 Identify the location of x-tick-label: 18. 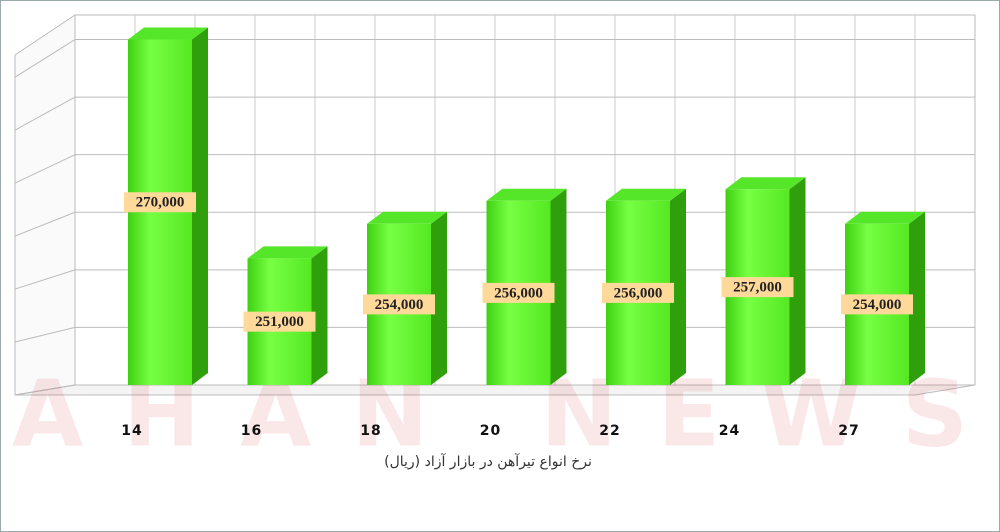
(370, 431).